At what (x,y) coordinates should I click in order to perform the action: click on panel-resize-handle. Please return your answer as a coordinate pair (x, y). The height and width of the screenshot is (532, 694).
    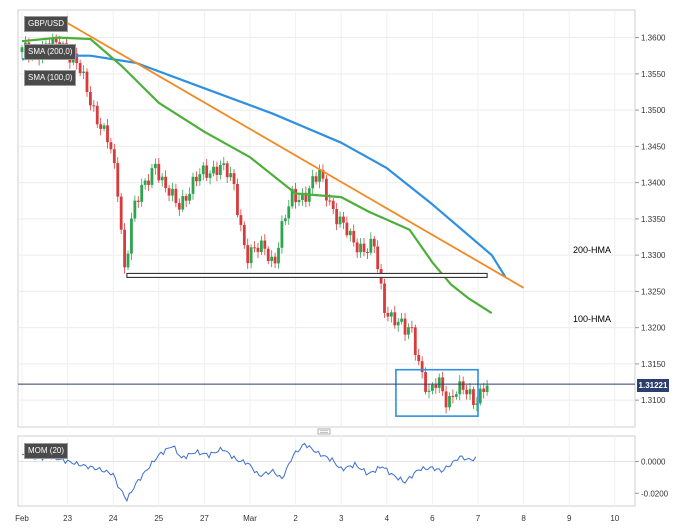
    Looking at the image, I should click on (324, 431).